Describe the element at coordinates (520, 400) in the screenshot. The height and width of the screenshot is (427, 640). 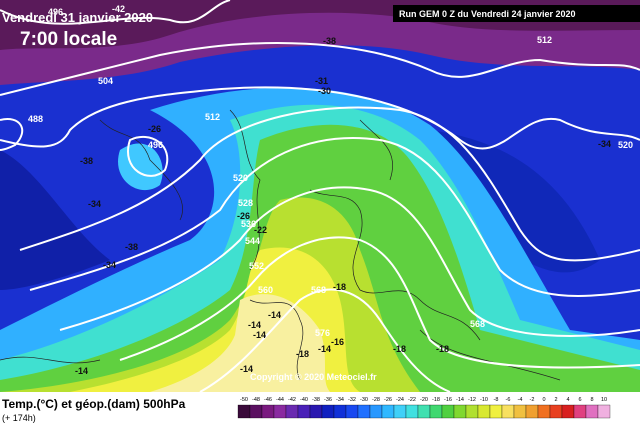
I see `legend-label: -4` at that location.